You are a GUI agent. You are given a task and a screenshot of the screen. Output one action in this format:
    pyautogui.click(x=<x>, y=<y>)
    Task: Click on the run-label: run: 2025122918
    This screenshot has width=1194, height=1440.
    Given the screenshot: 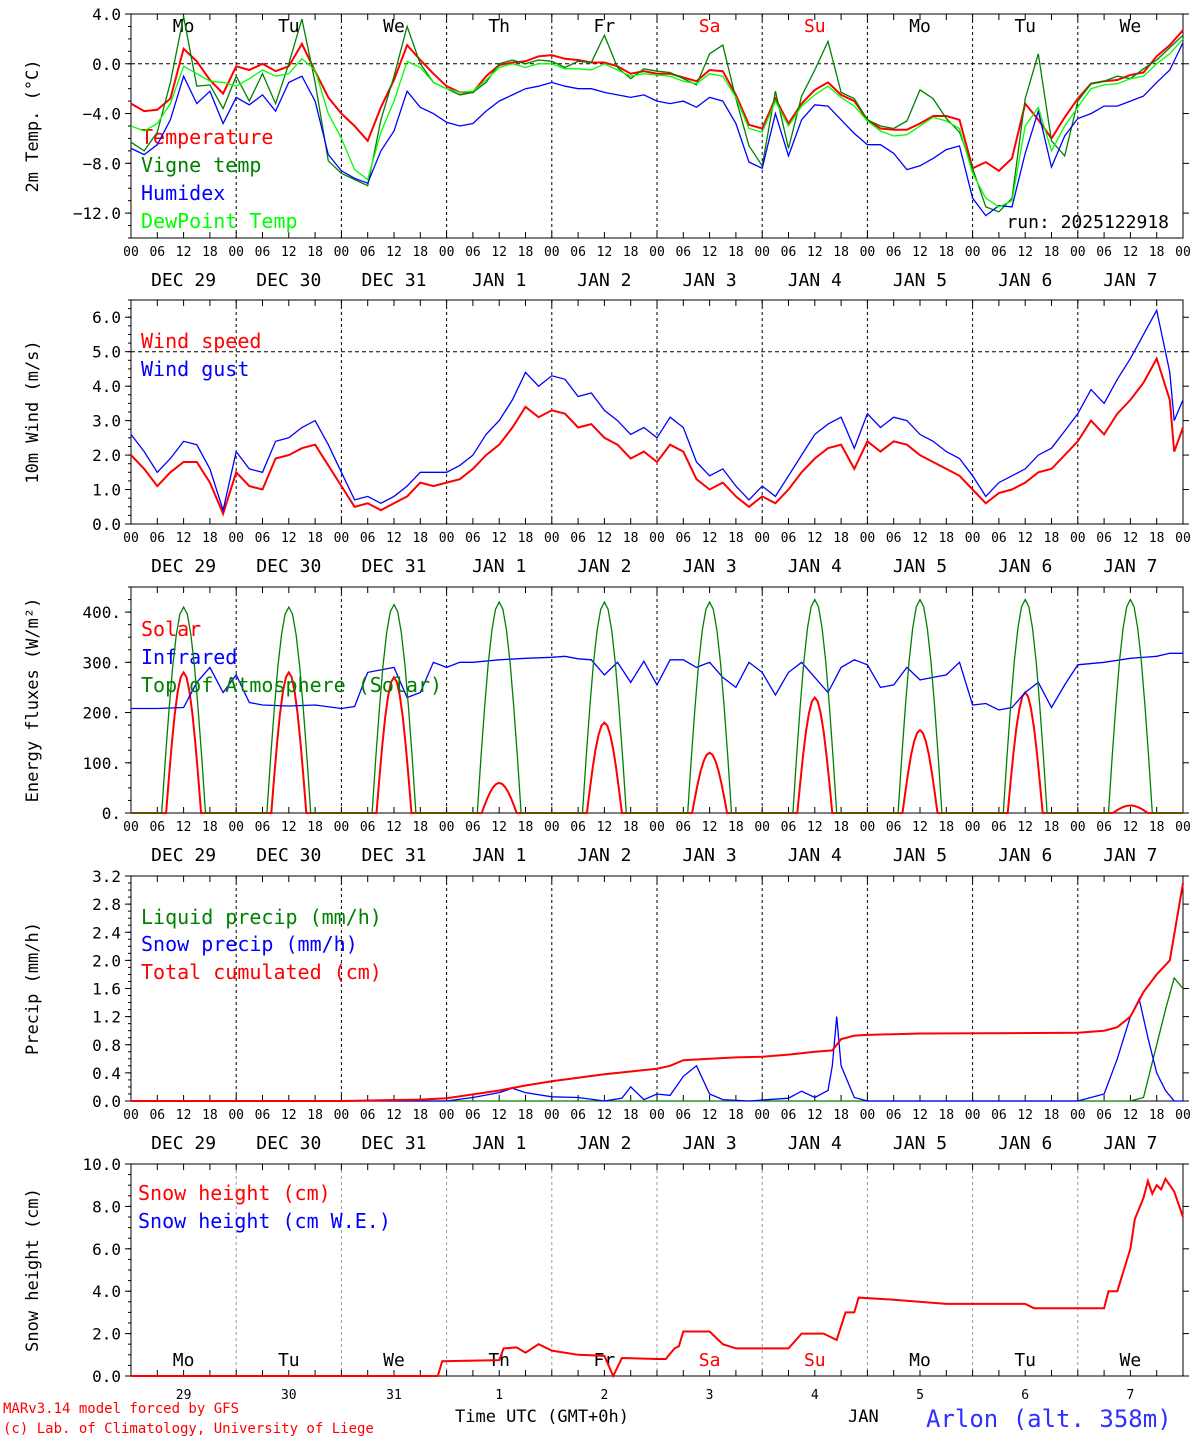 What is the action you would take?
    pyautogui.click(x=1087, y=222)
    